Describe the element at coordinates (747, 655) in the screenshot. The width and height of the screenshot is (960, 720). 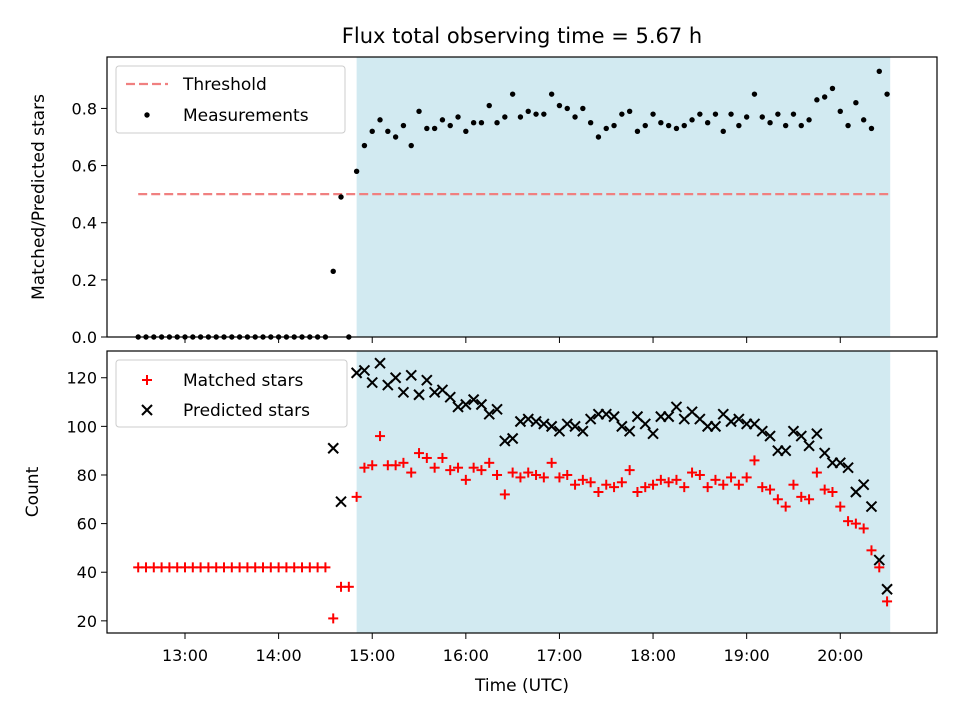
I see `x-tick-label: 19:00` at that location.